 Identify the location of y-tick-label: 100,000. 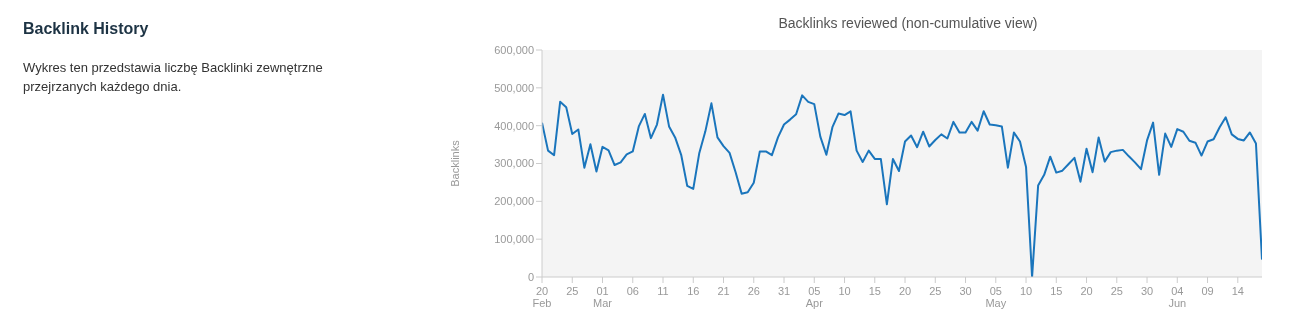
(514, 239).